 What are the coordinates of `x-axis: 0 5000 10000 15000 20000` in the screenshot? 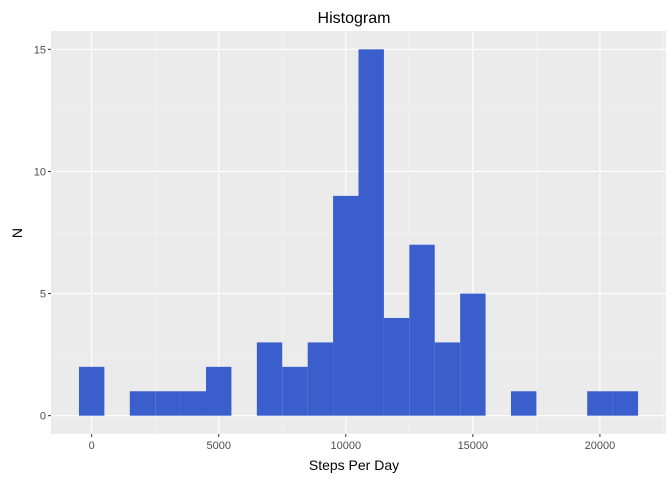 It's located at (352, 443).